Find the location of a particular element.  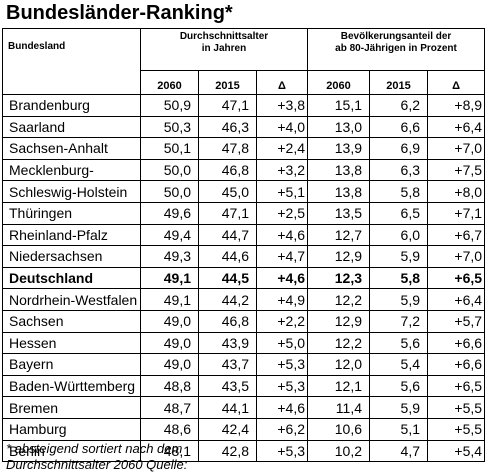

table-row: Sachsen-Anhalt 50,1 47,8 +2,4 13,9 6,9 +7,0 is located at coordinates (244, 148).